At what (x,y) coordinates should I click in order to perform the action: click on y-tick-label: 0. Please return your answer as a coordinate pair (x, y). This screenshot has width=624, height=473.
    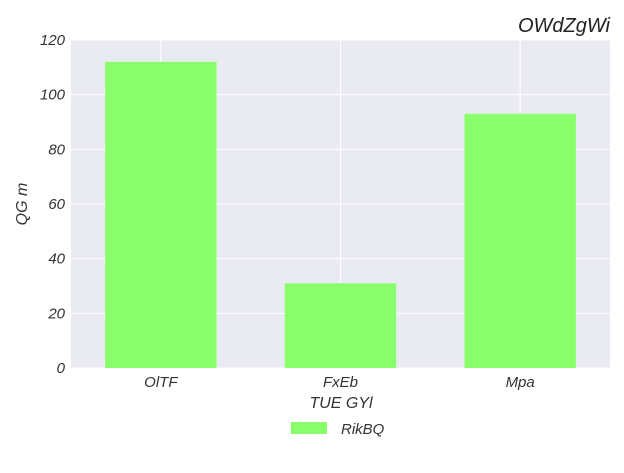
    Looking at the image, I should click on (61, 368).